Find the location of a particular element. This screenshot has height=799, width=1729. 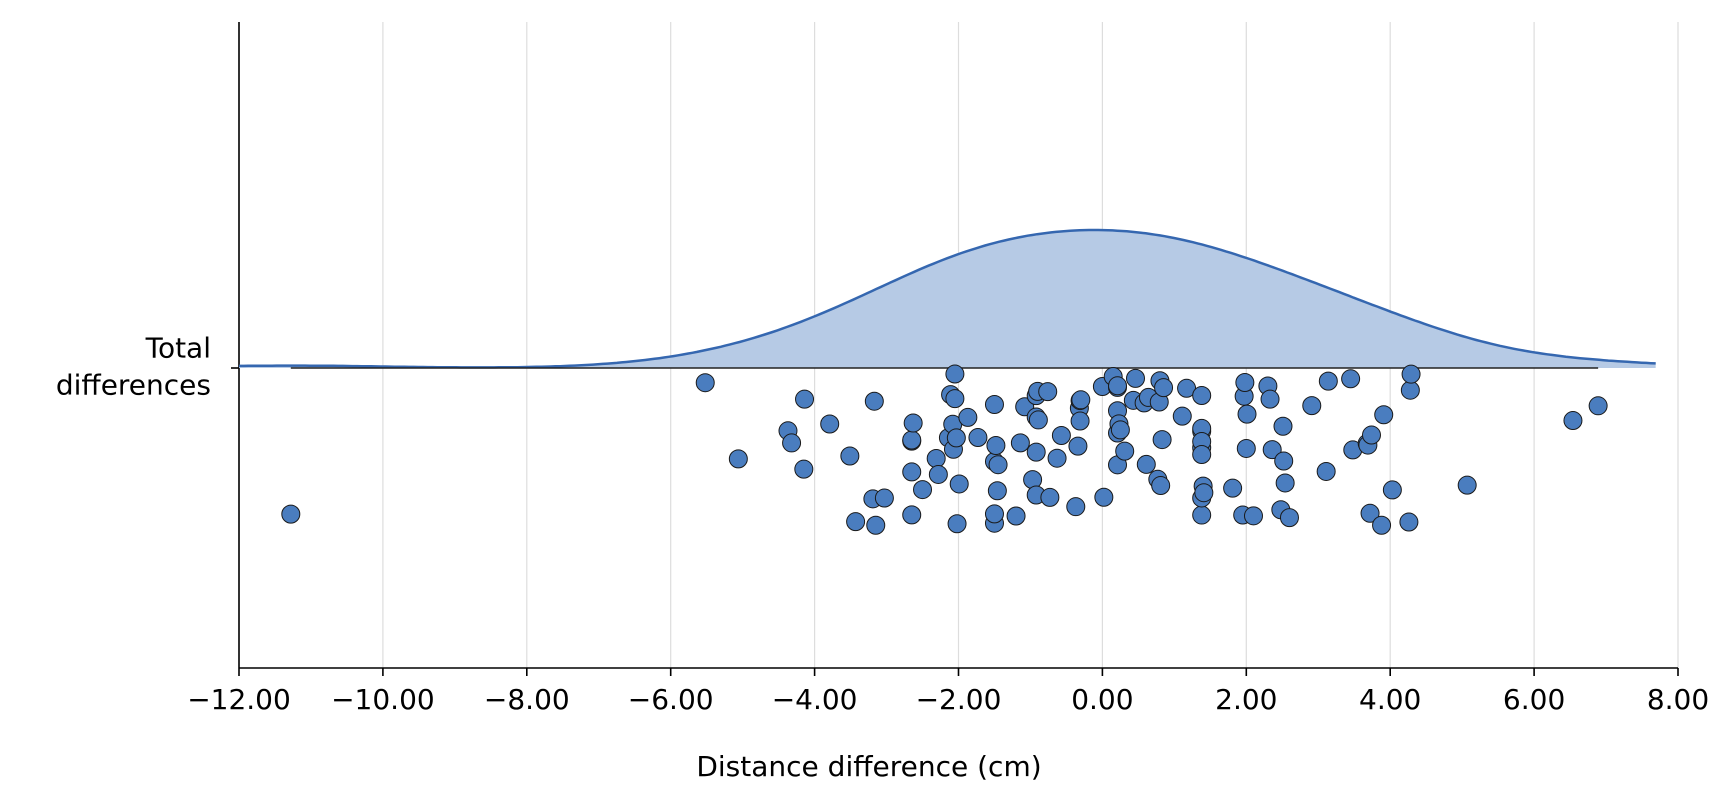

density-area is located at coordinates (947, 299).